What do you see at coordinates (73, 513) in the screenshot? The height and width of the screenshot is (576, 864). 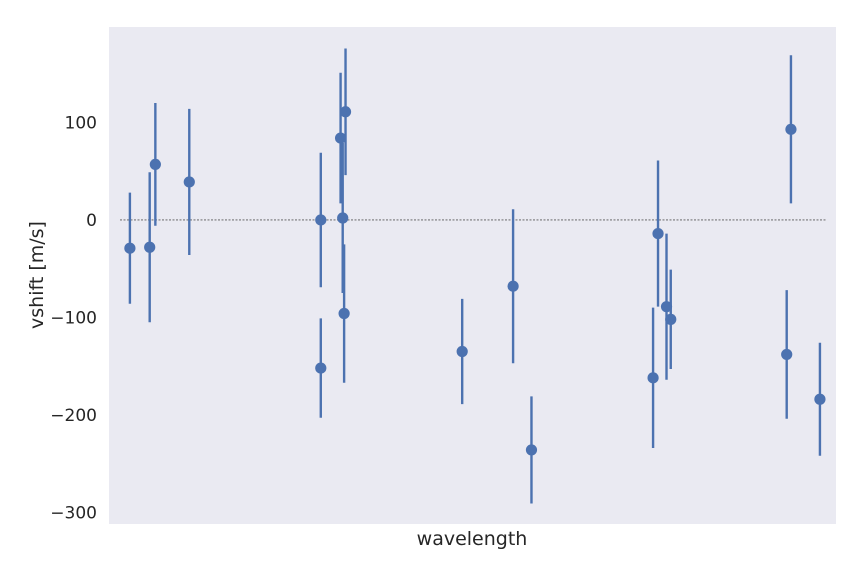 I see `y-tick-label: −300` at bounding box center [73, 513].